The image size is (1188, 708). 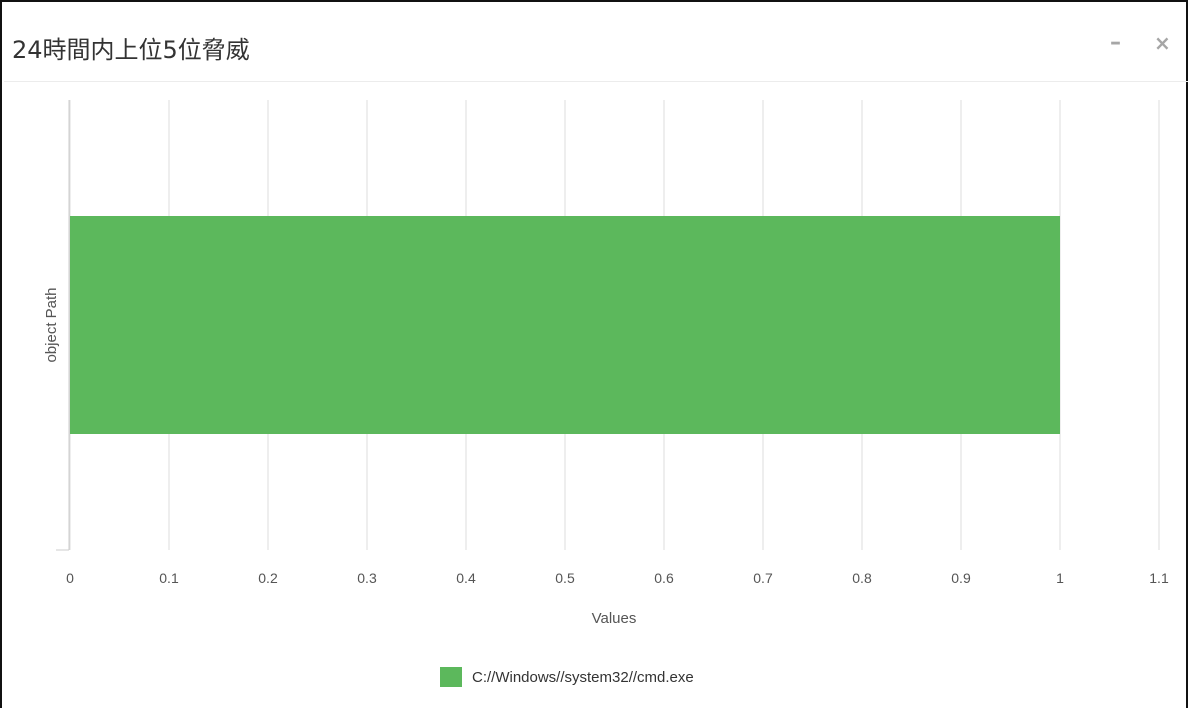 I want to click on x-tick-label: 1.1, so click(x=1159, y=578).